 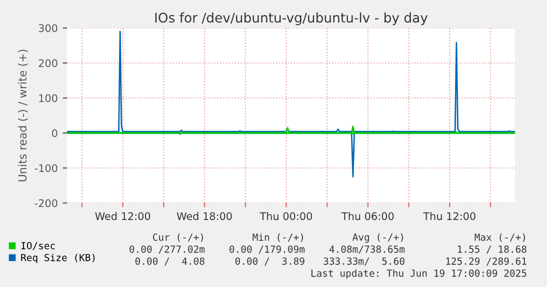 I want to click on legend-label: Req Size (KB), so click(x=58, y=259).